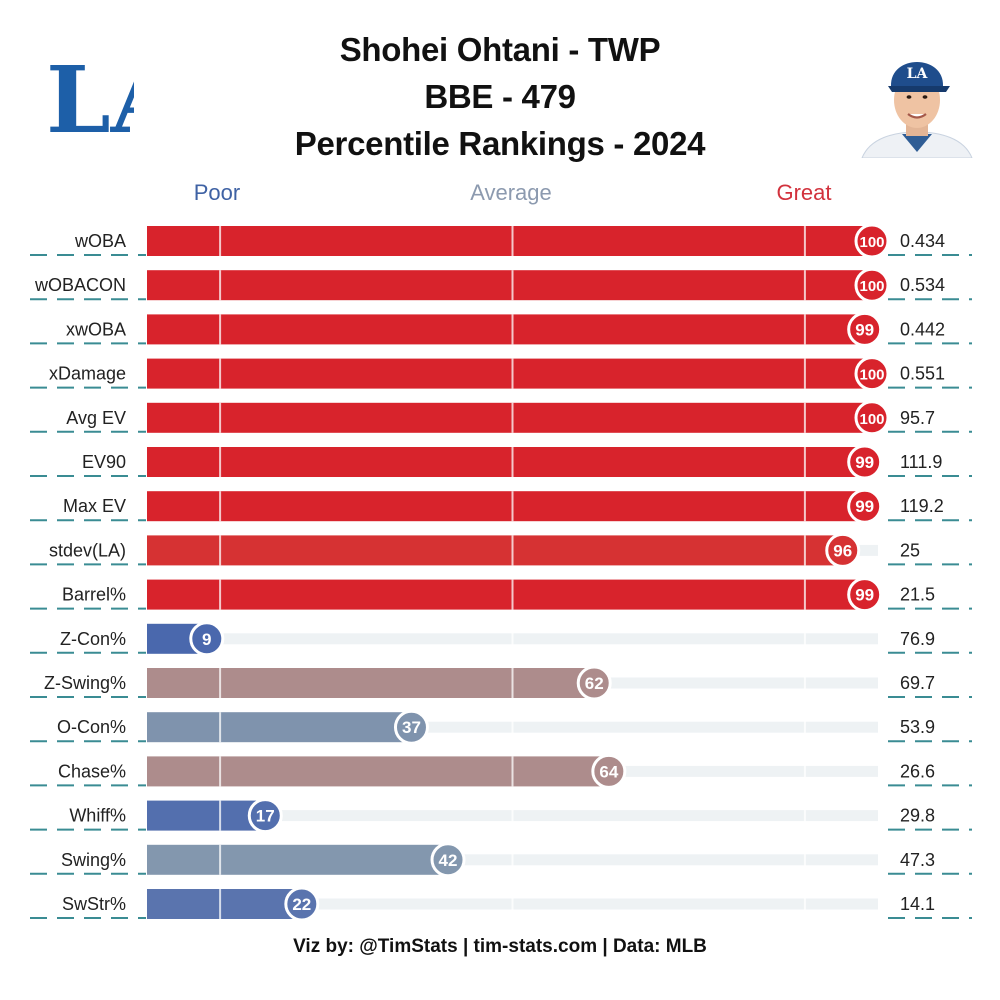  I want to click on percentile-label: 62, so click(594, 683).